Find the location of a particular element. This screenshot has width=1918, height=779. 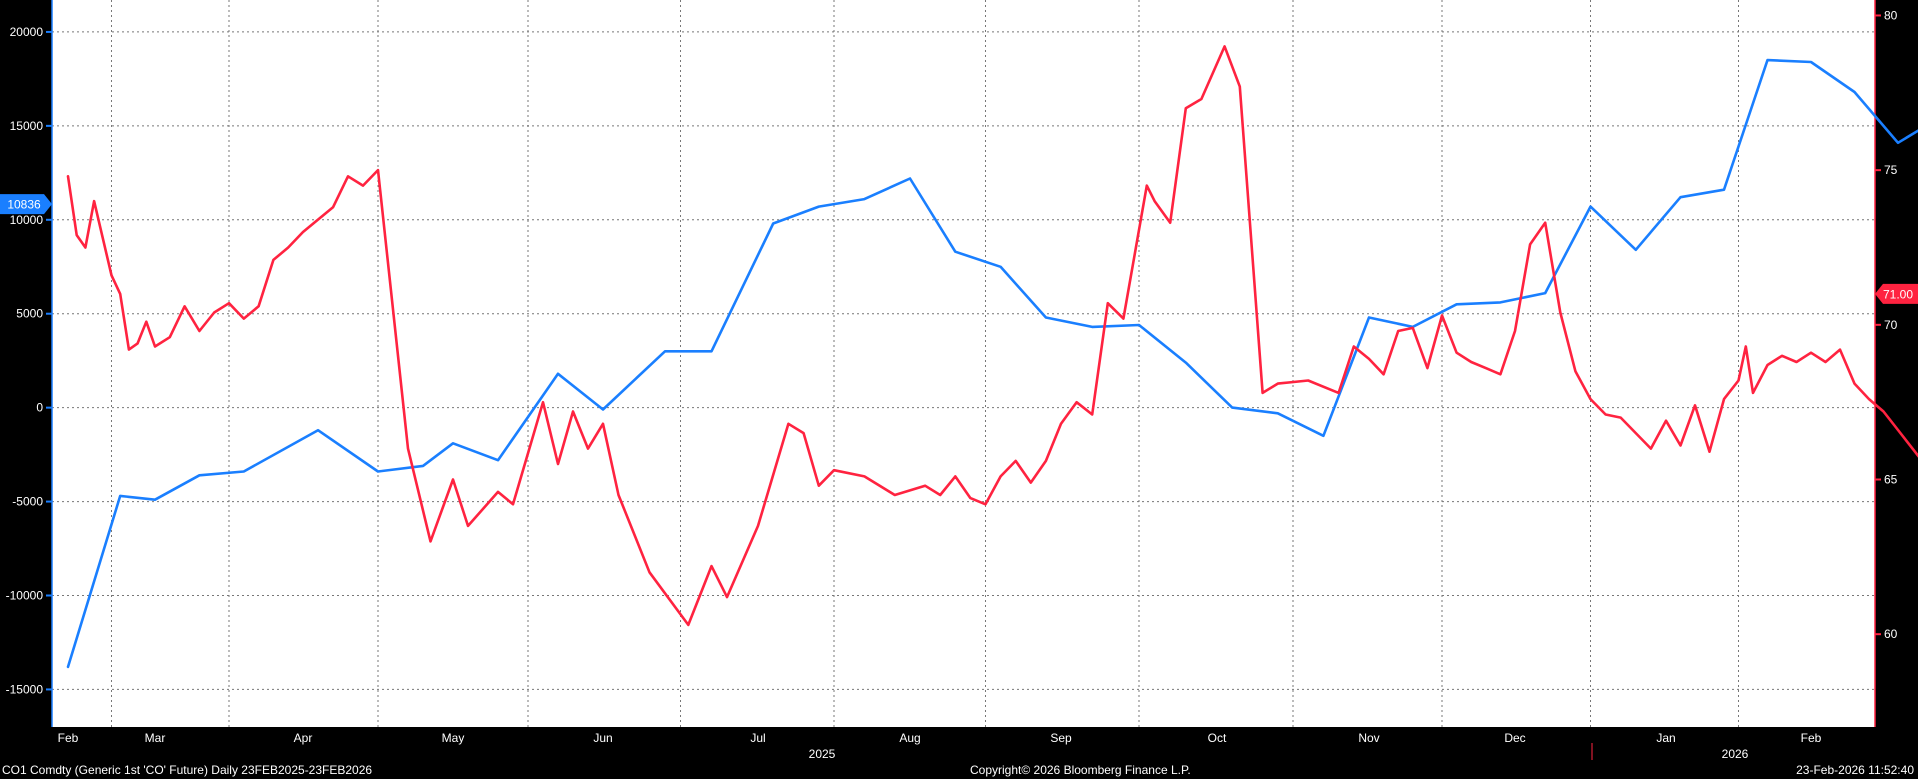

last-value-tag-right is located at coordinates (1896, 293).